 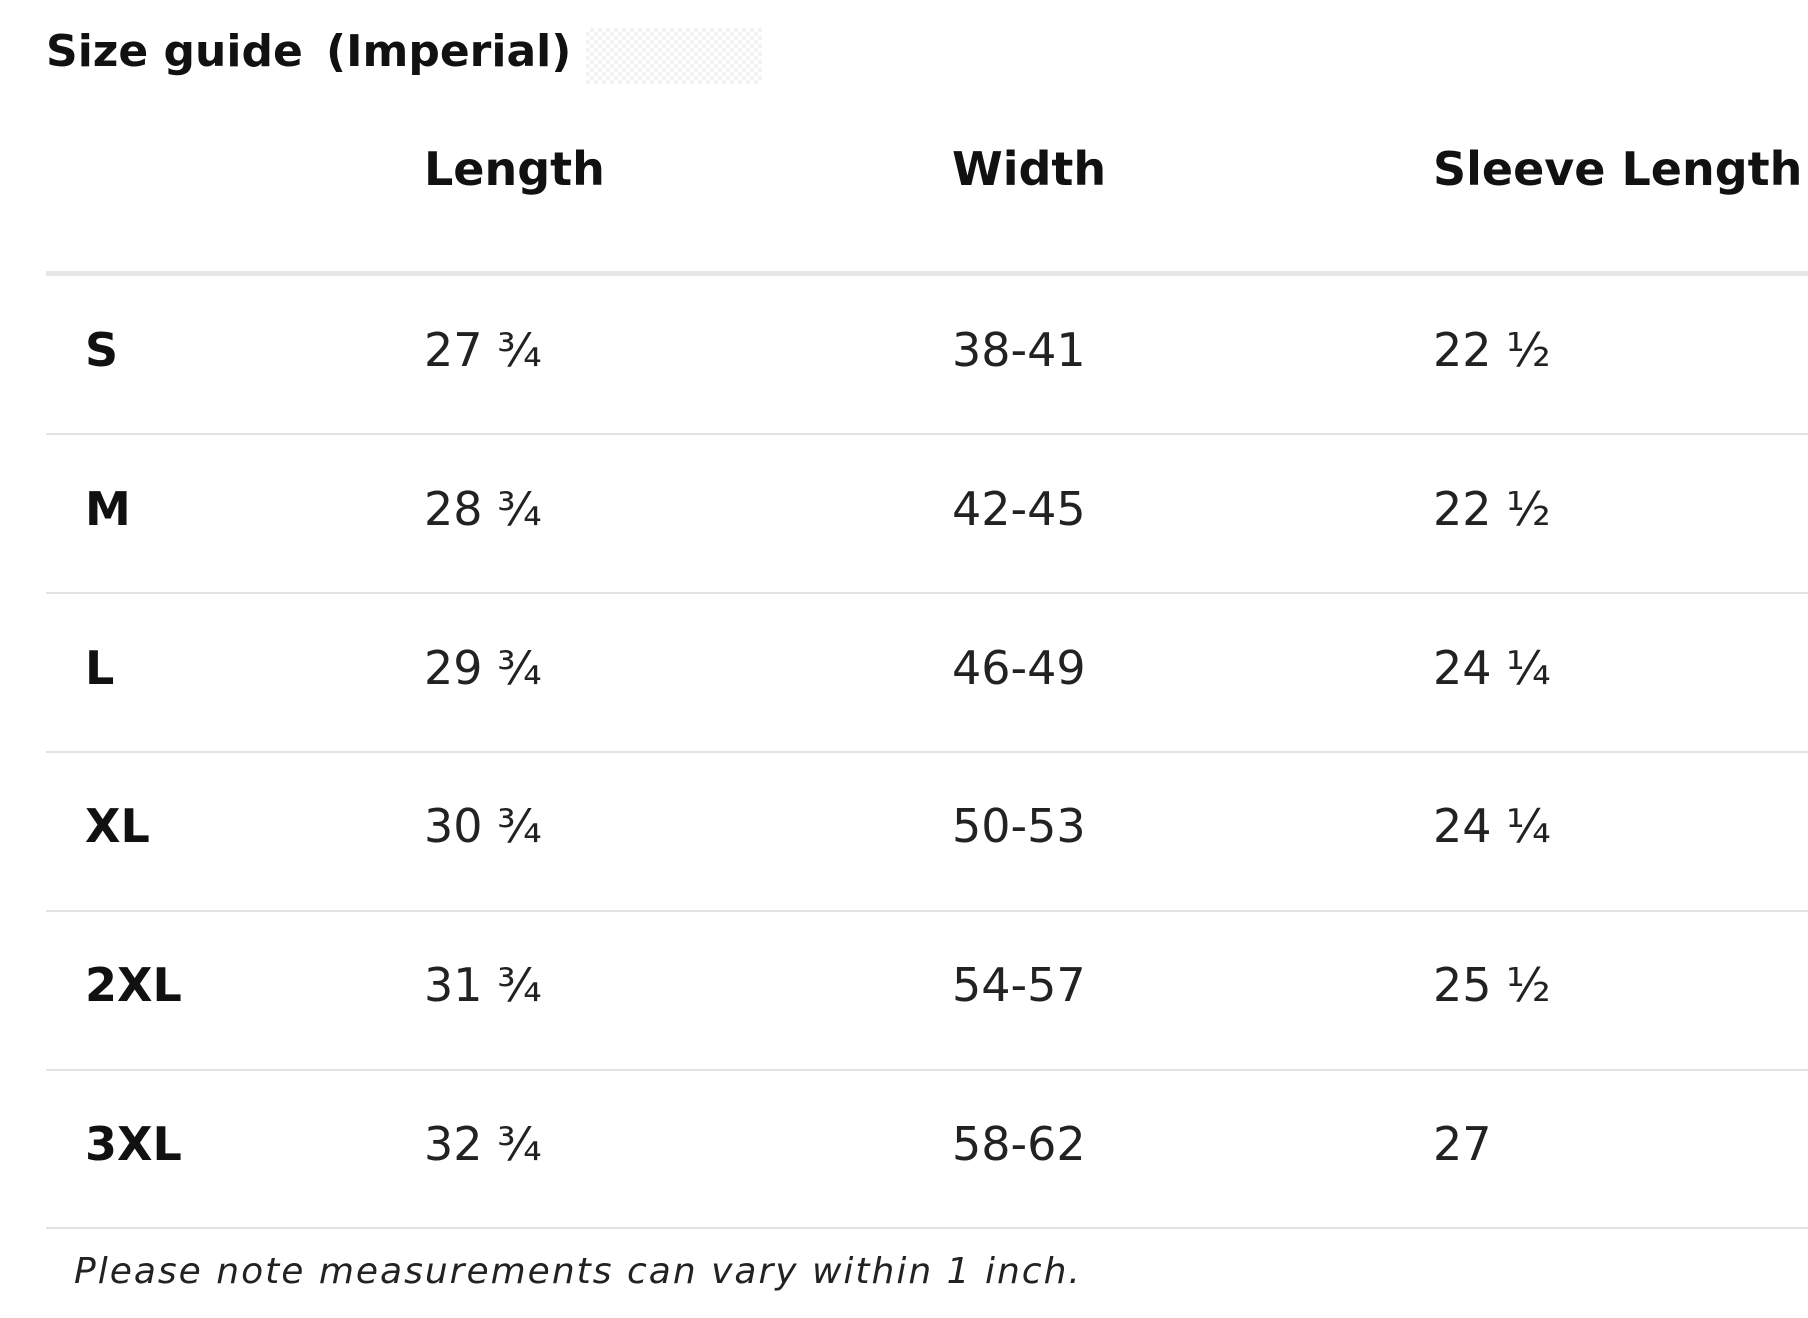 I want to click on column-header: Width, so click(x=1029, y=169).